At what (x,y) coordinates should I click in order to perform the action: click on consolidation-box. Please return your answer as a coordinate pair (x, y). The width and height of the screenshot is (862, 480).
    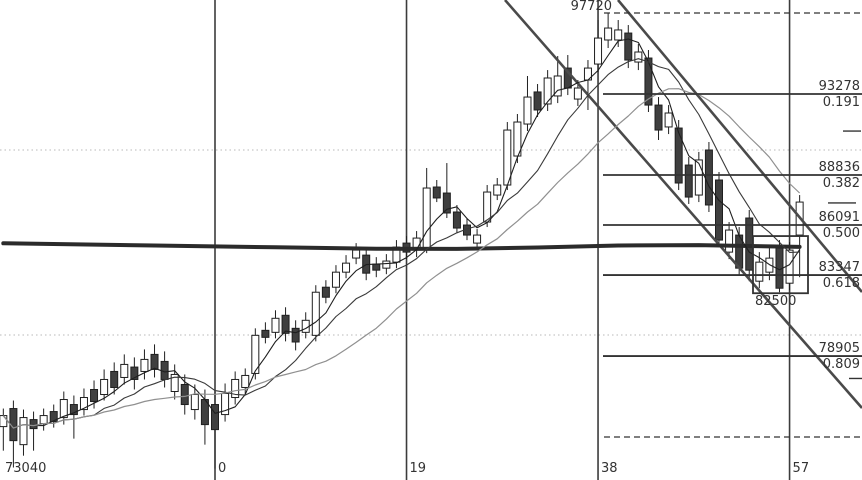
    Looking at the image, I should click on (780, 265).